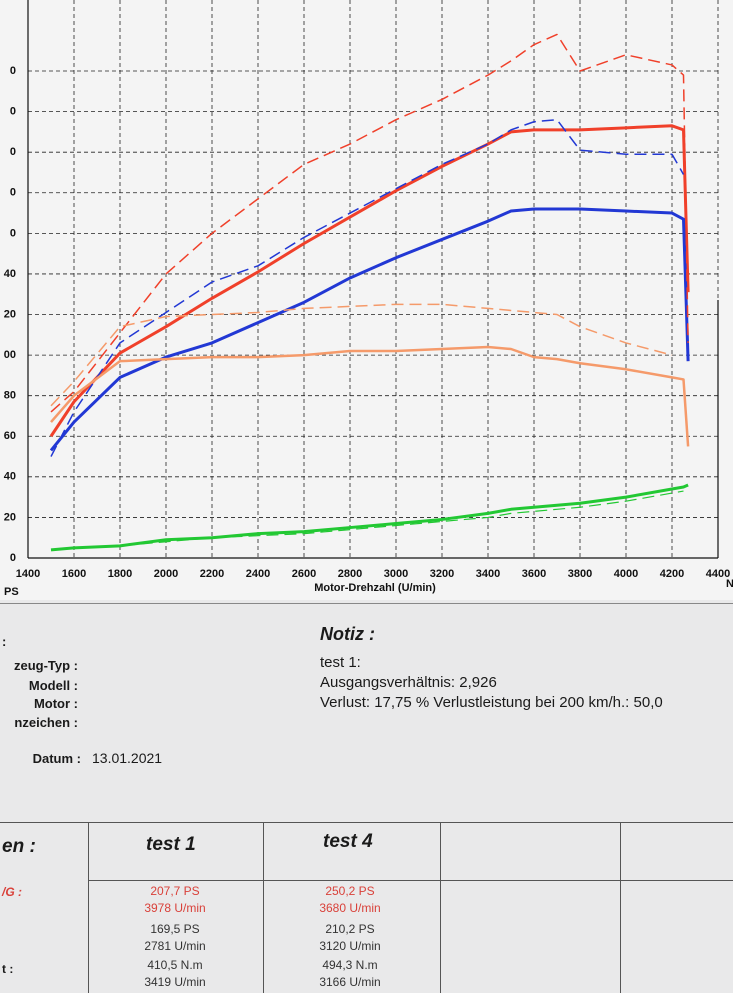 This screenshot has height=993, width=733. Describe the element at coordinates (212, 574) in the screenshot. I see `x-tick-label: 2200` at that location.